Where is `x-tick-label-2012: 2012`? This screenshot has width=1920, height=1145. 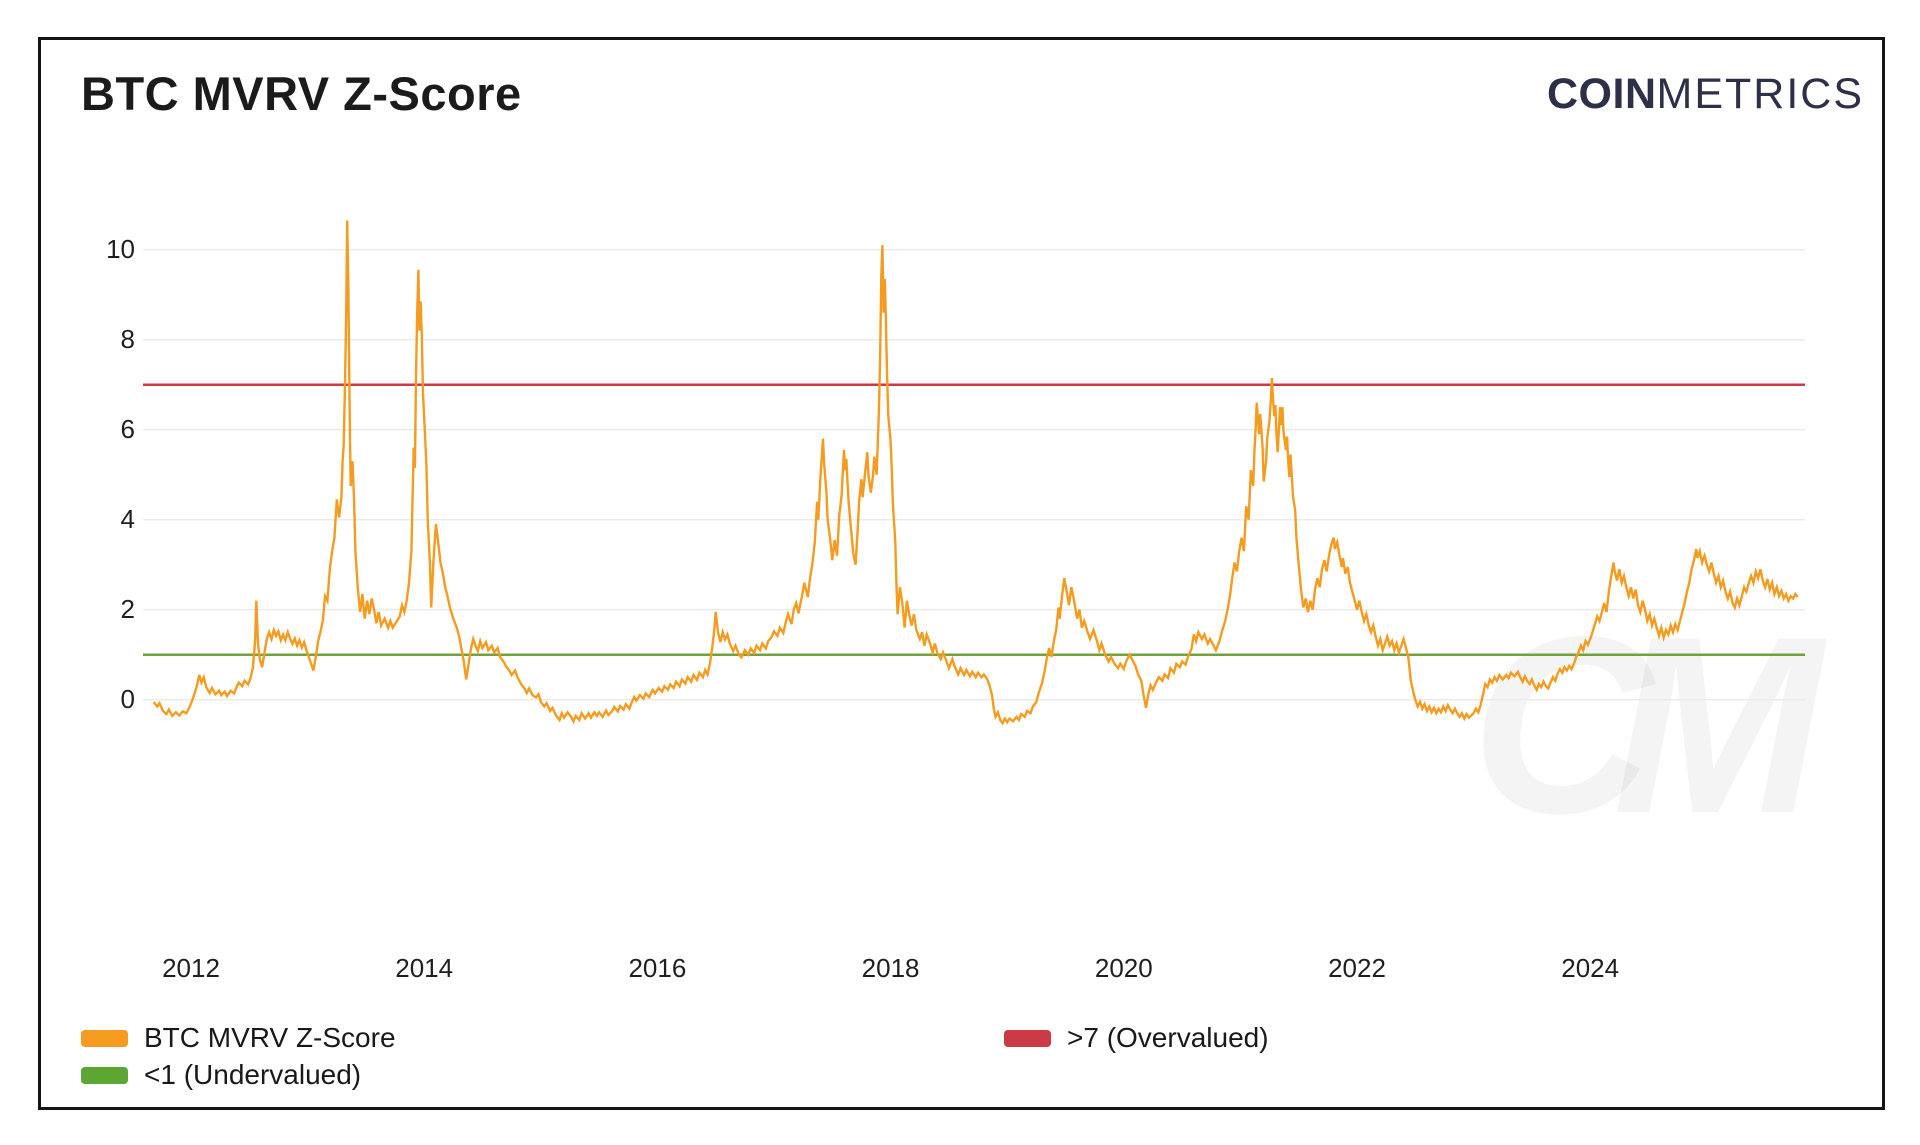 x-tick-label-2012: 2012 is located at coordinates (191, 968).